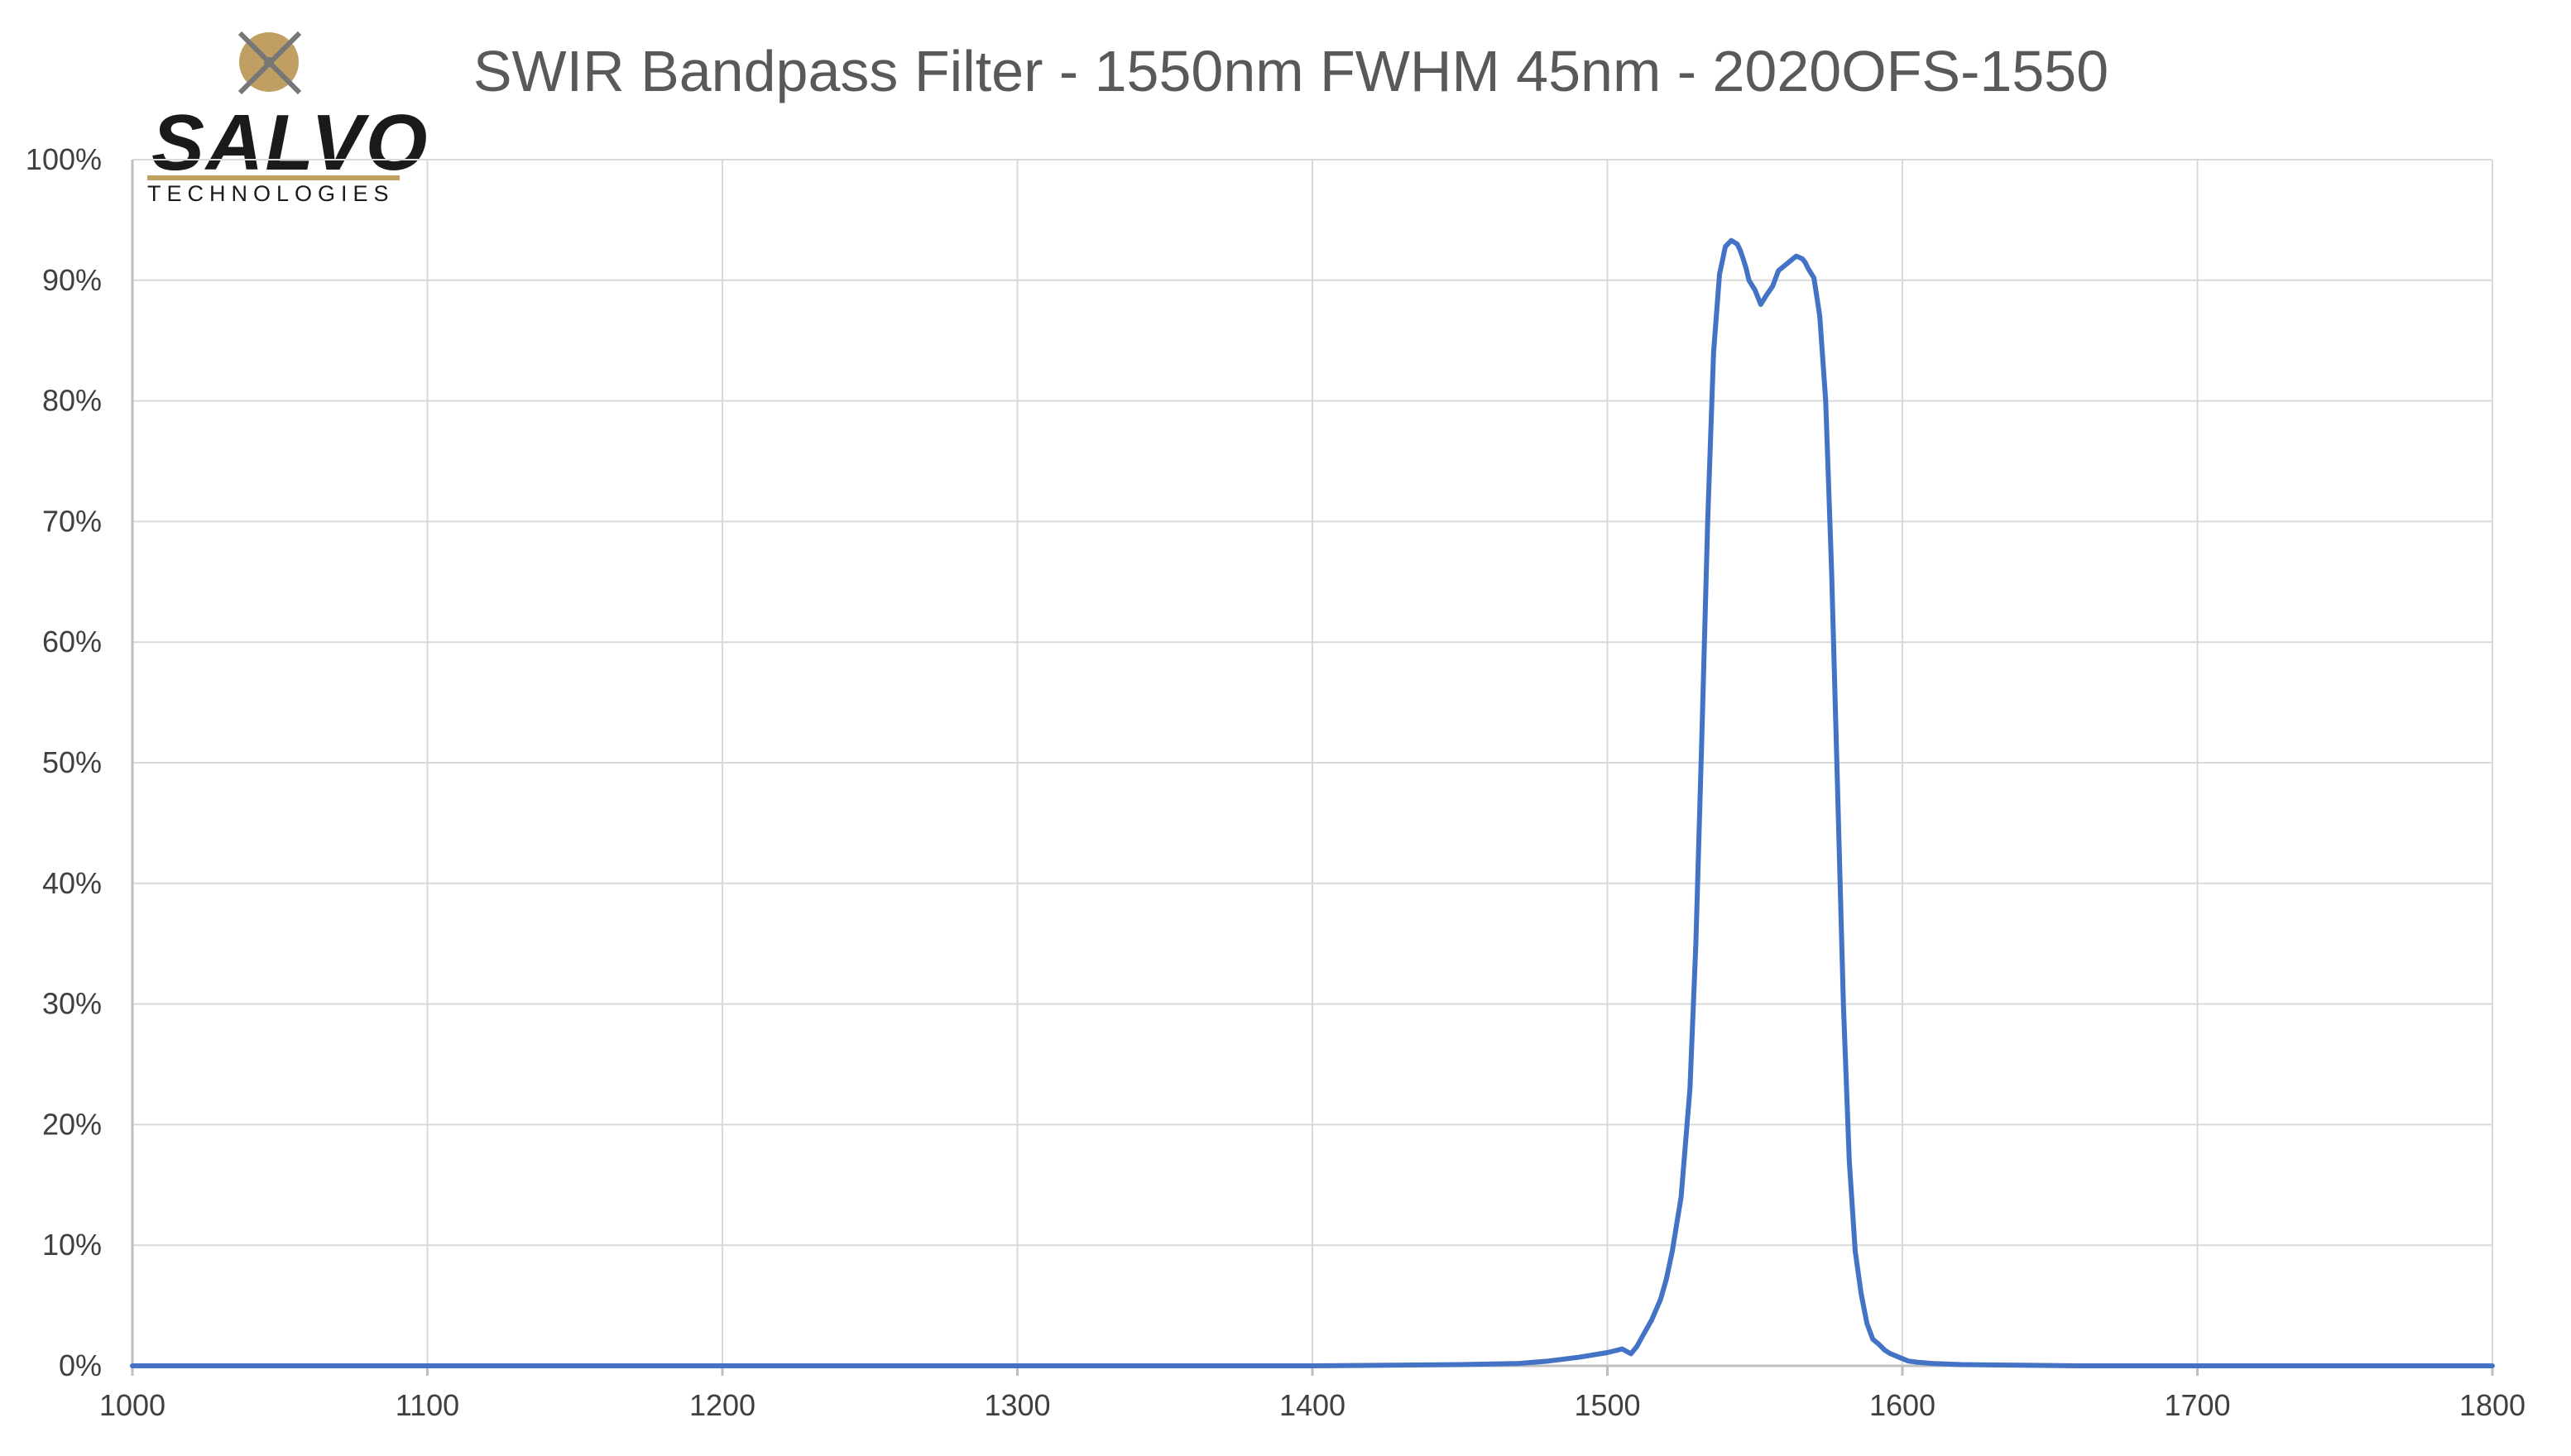 The height and width of the screenshot is (1456, 2571). I want to click on y-tick-label: 20%, so click(72, 1124).